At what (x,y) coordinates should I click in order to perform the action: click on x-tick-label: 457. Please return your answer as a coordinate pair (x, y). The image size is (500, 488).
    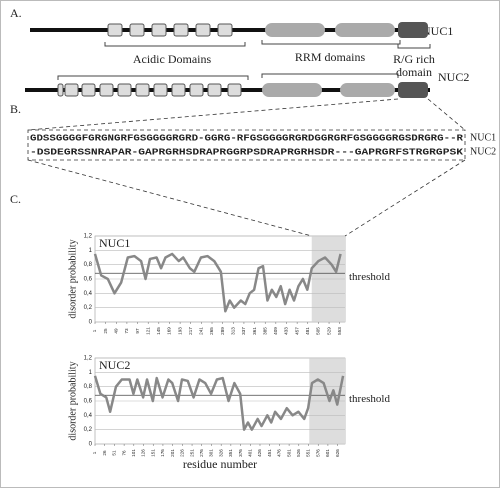
    Looking at the image, I should click on (296, 331).